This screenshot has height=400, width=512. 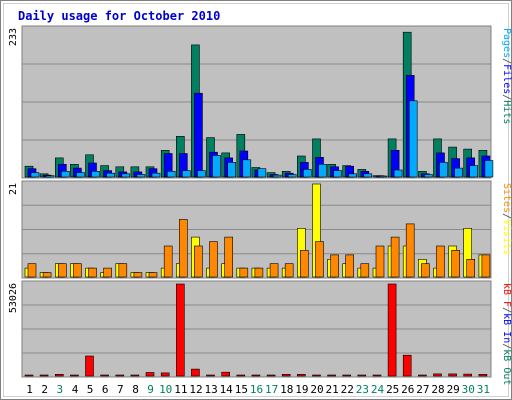 I want to click on day-label-17: 17, so click(x=271, y=389).